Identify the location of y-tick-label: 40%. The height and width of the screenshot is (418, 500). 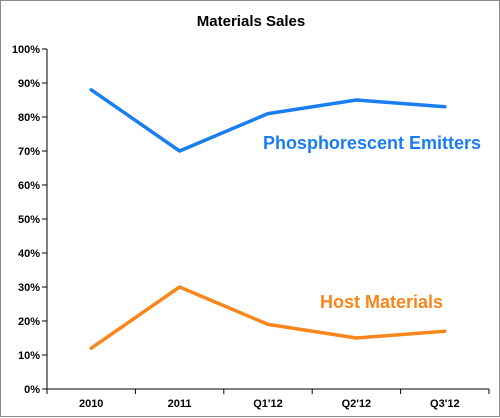
(29, 254).